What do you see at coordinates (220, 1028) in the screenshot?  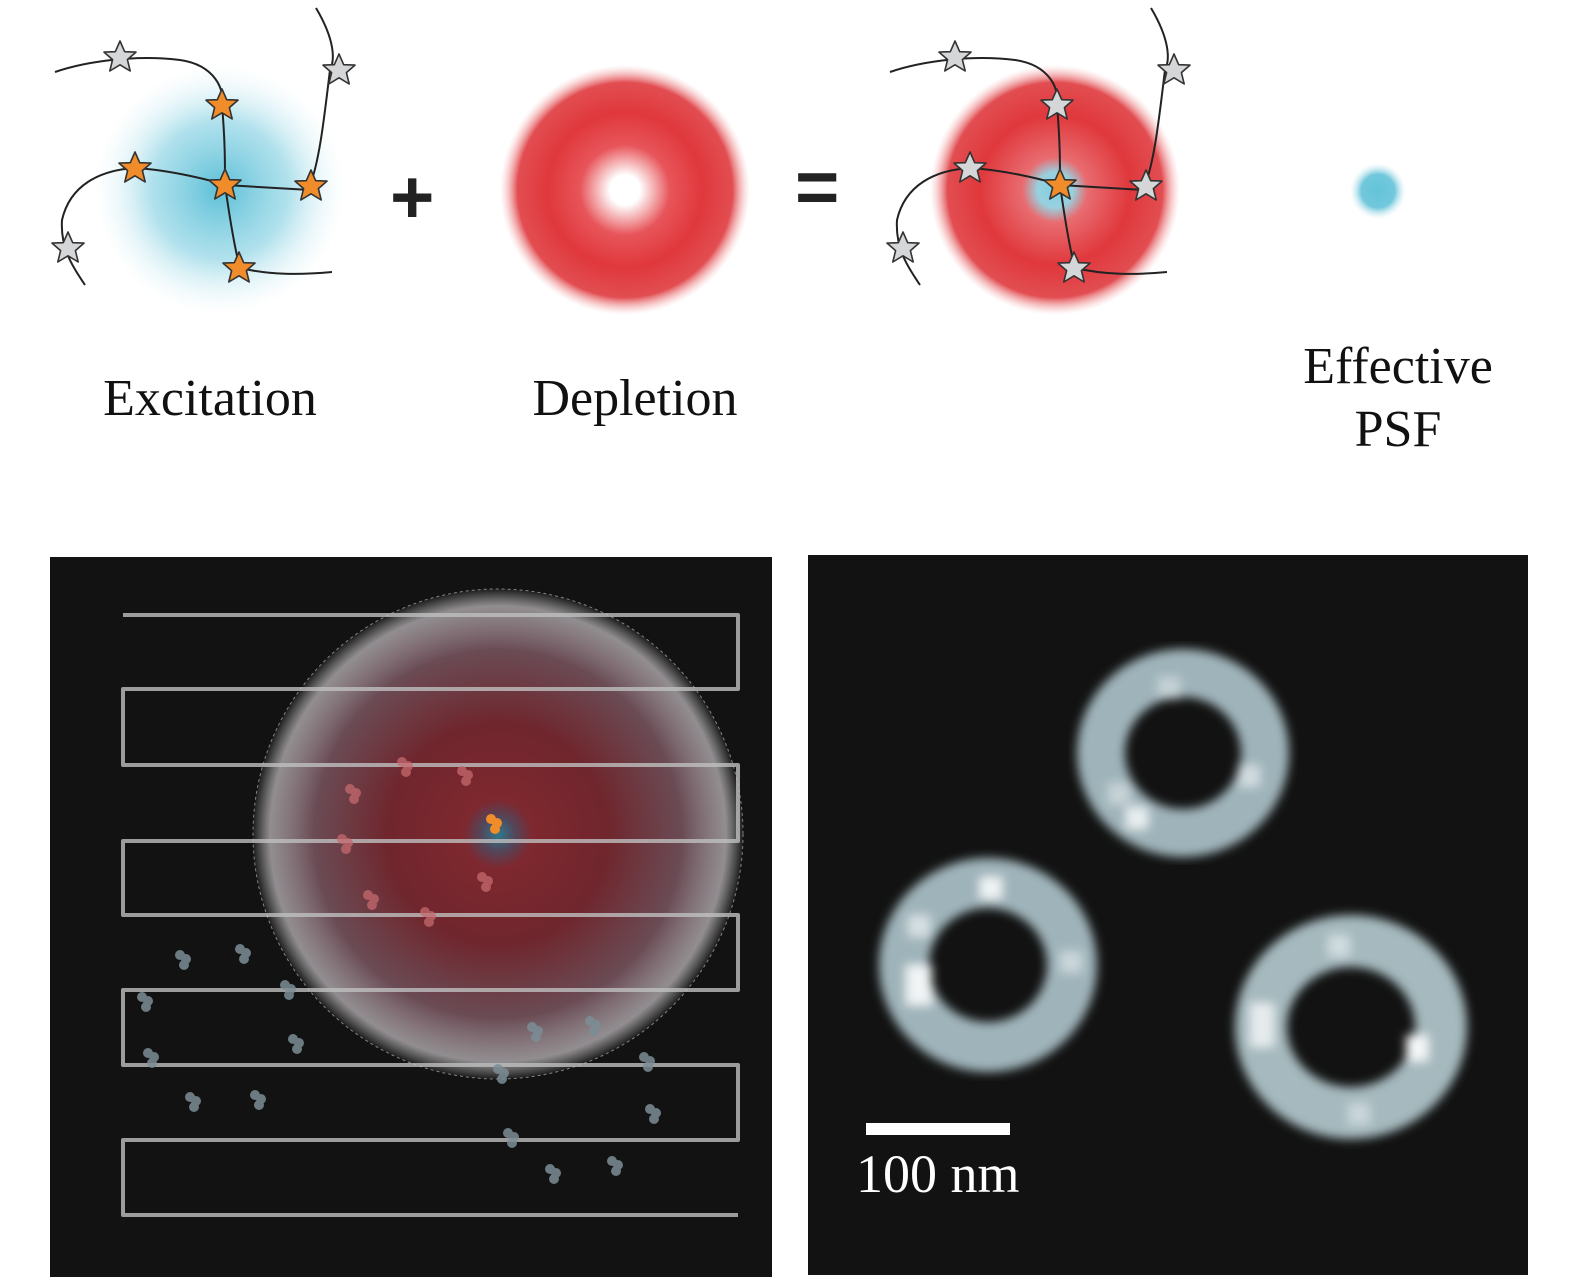 I see `ring-structure-lower-left` at bounding box center [220, 1028].